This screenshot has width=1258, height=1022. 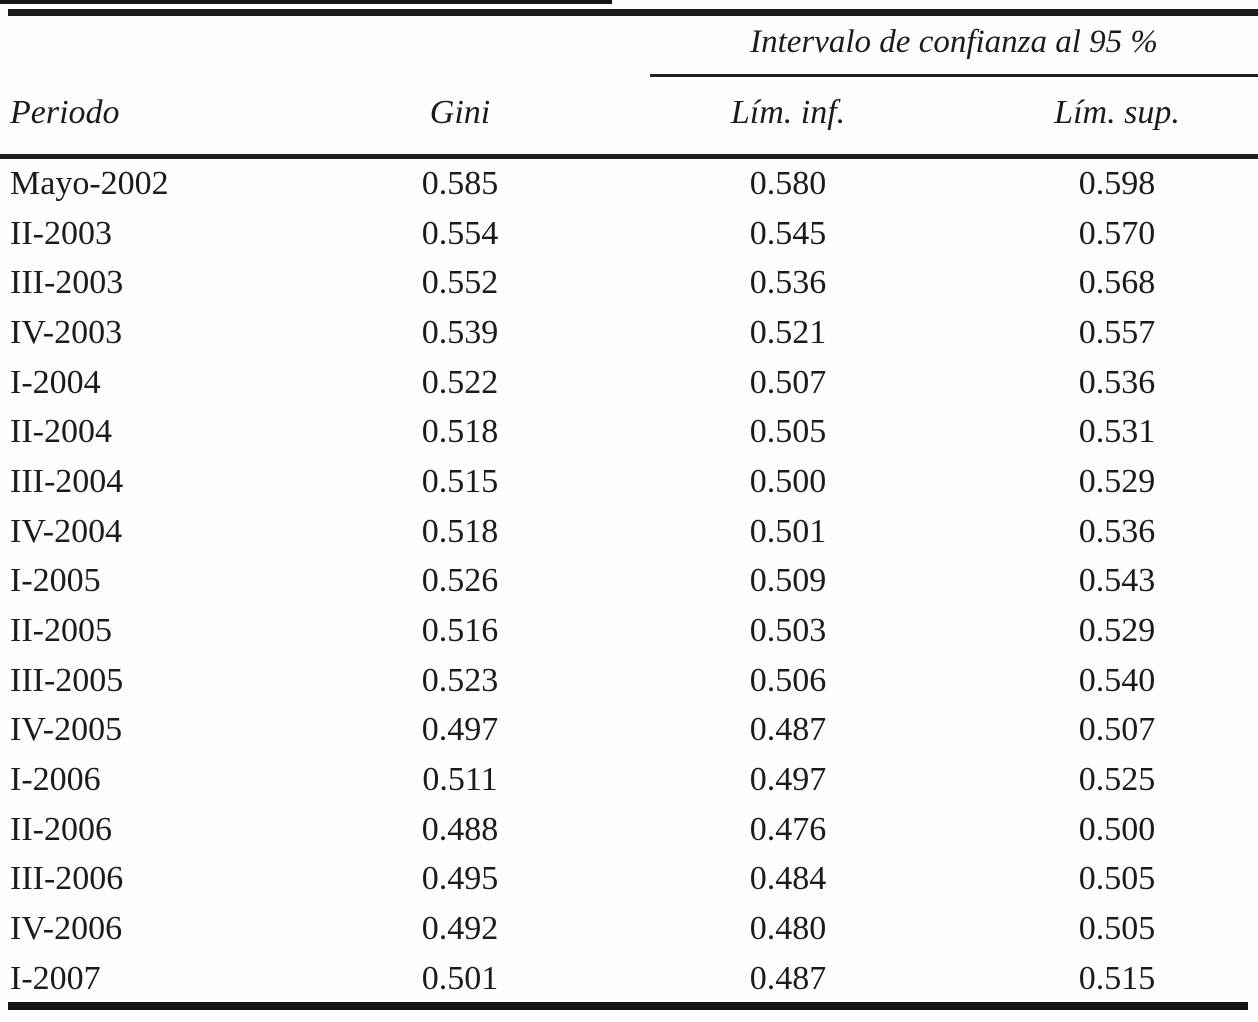 What do you see at coordinates (788, 780) in the screenshot?
I see `cell-lim-inf: 0.497` at bounding box center [788, 780].